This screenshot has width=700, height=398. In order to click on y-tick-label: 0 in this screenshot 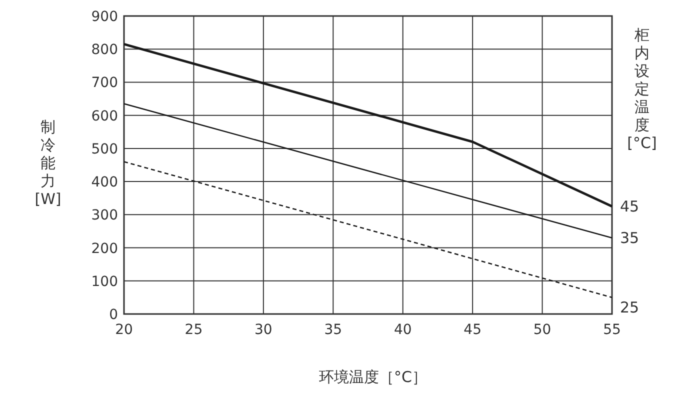, I will do `click(113, 315)`.